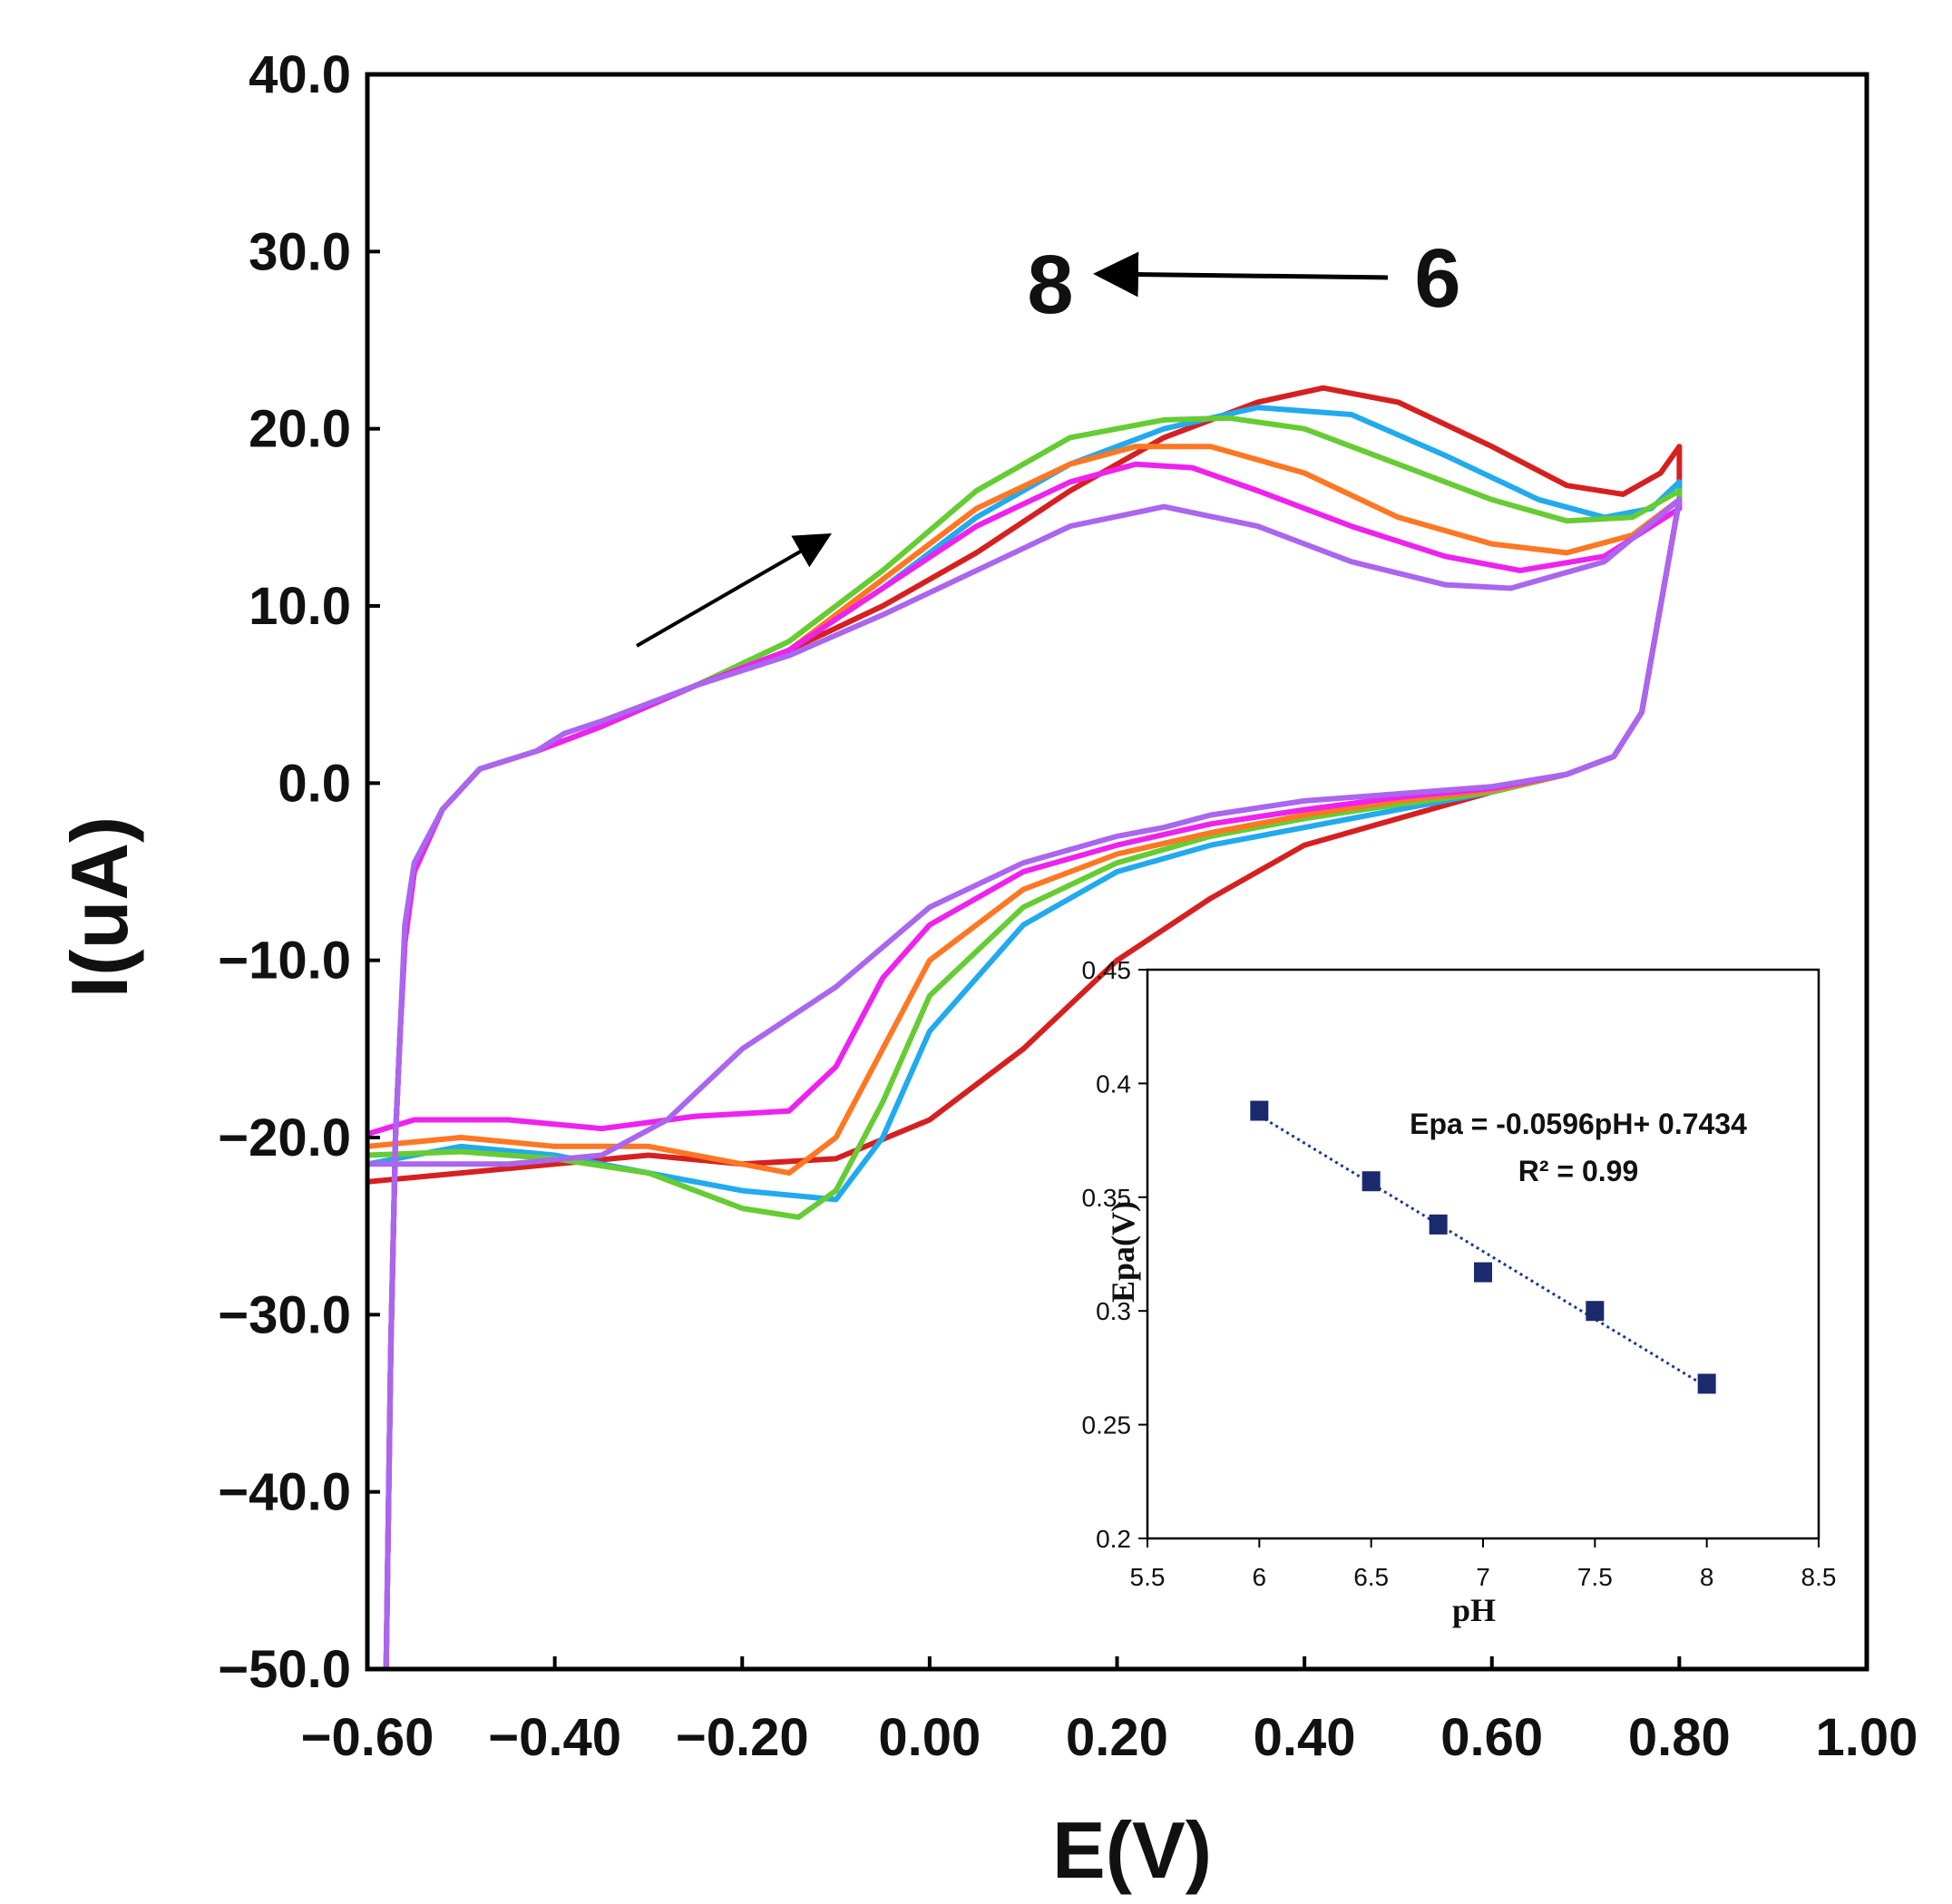 The height and width of the screenshot is (1904, 1952). Describe the element at coordinates (1113, 1539) in the screenshot. I see `inset-y-tick-label: 0.2` at that location.